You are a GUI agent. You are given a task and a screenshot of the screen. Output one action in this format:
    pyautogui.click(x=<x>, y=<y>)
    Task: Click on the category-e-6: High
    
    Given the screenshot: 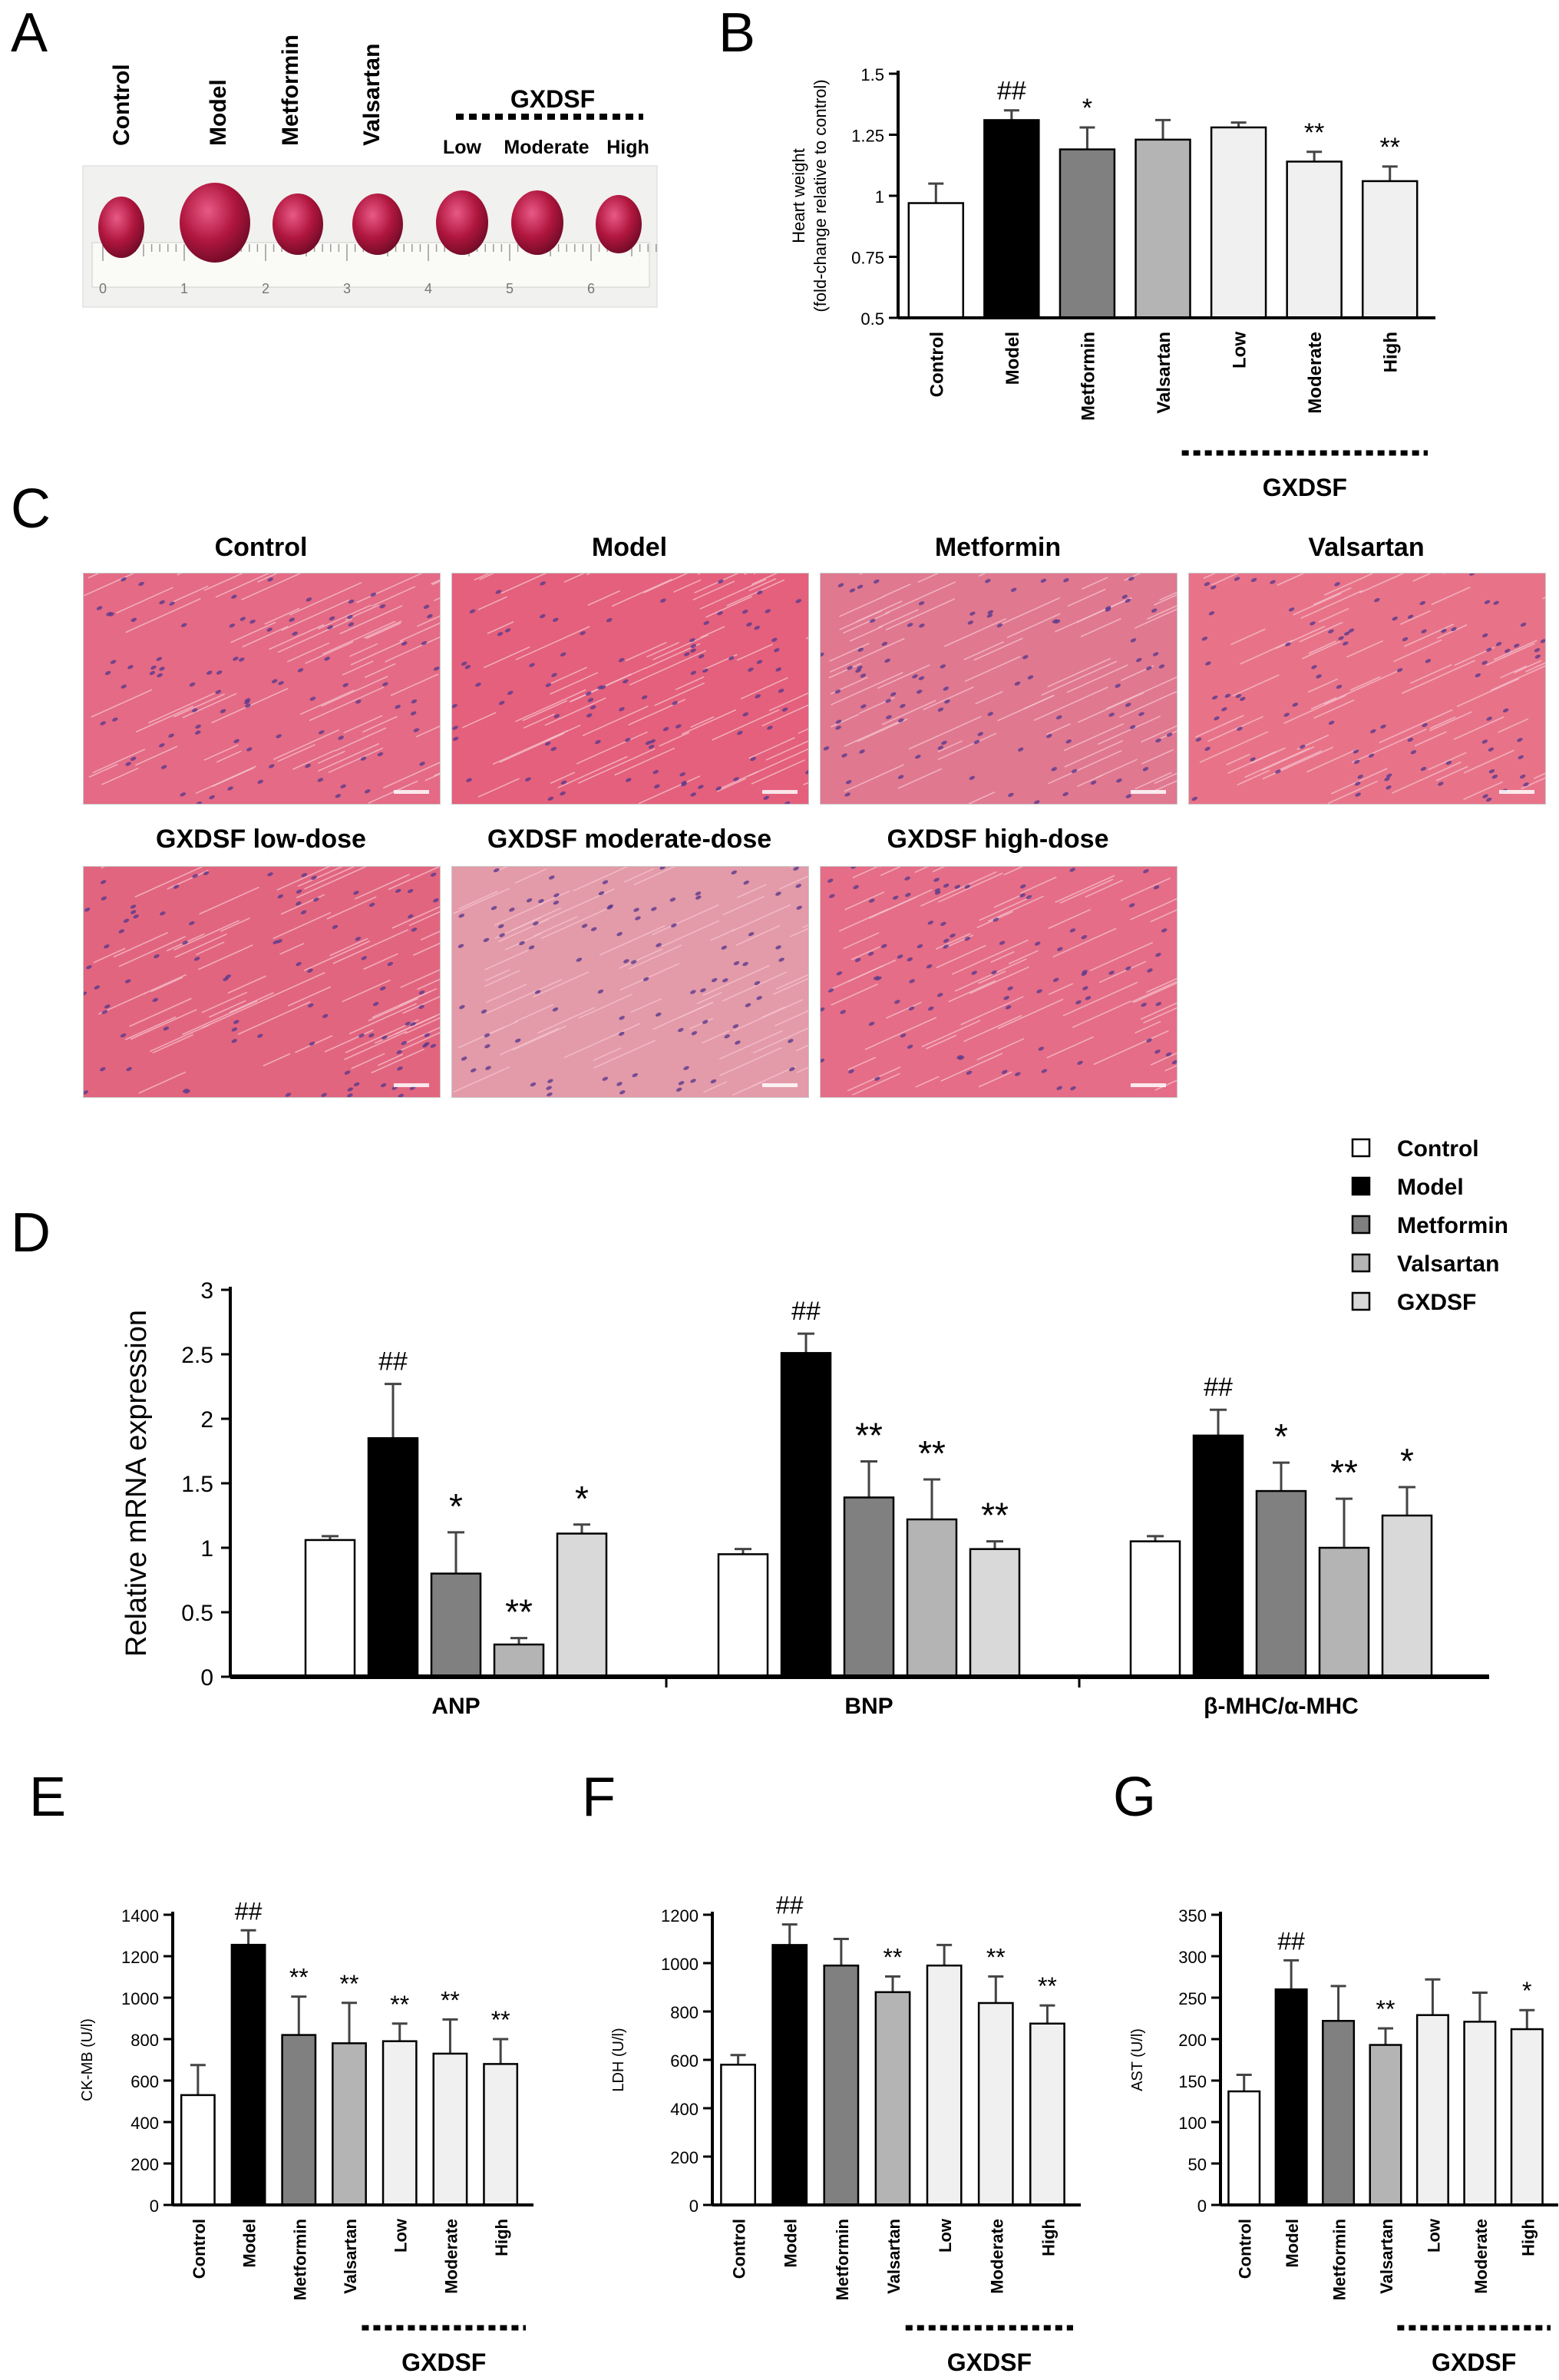 What is the action you would take?
    pyautogui.click(x=501, y=2237)
    